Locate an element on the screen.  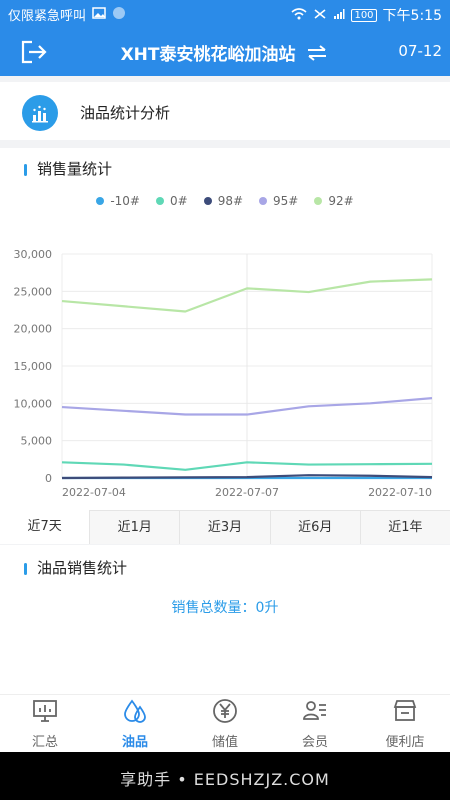
chart-badge-icon is located at coordinates (40, 113).